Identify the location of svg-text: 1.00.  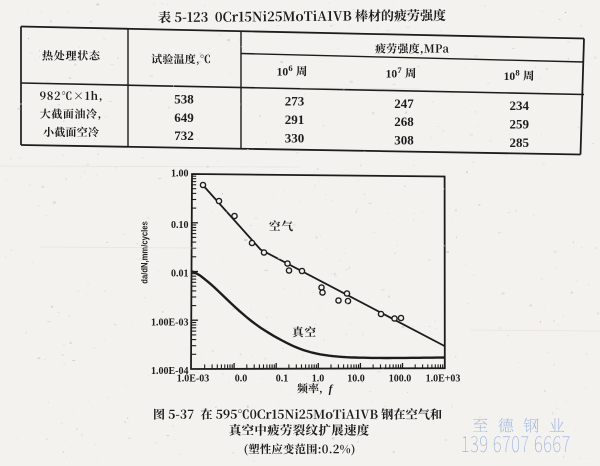
(180, 173).